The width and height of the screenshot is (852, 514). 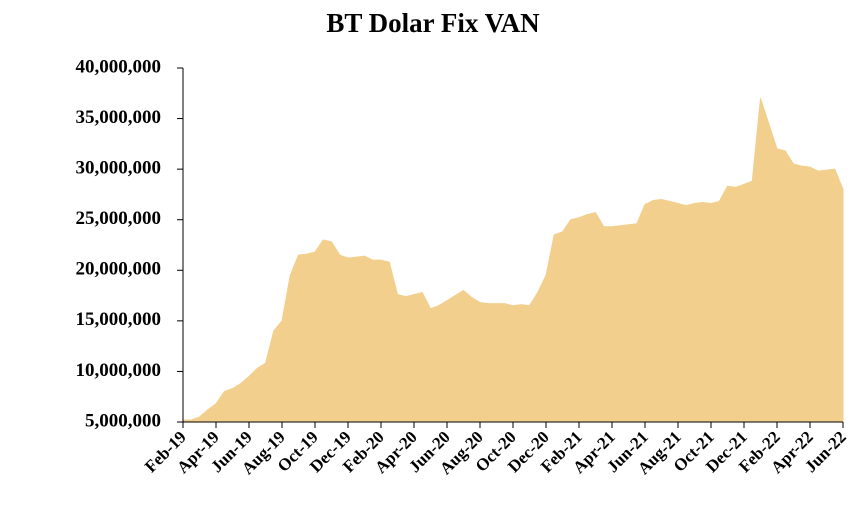 I want to click on y-tick-label: 15,000,000, so click(x=119, y=319).